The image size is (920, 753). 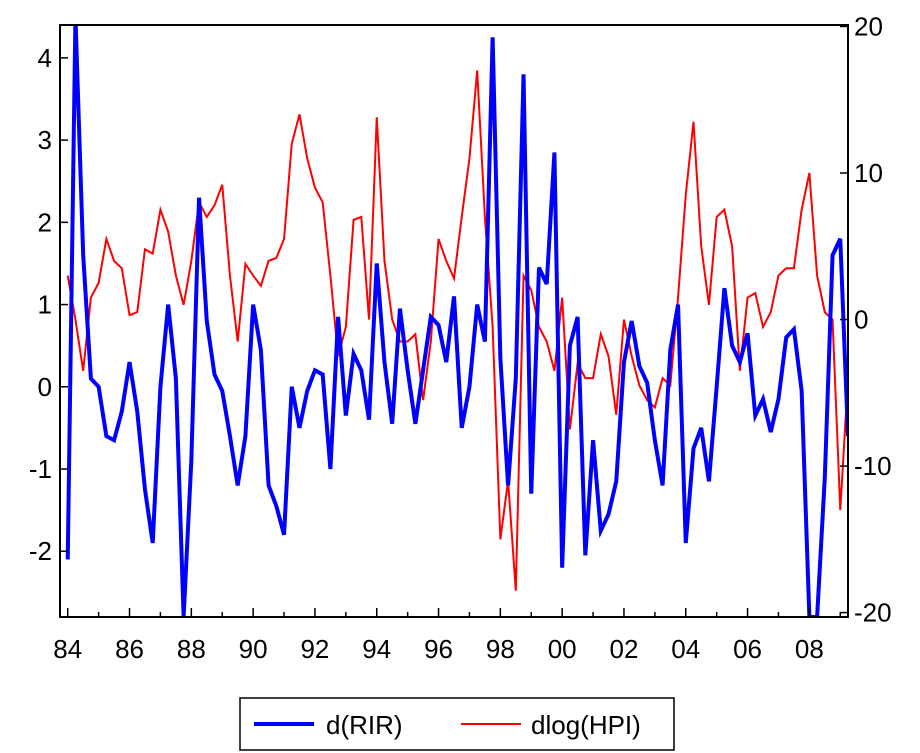 I want to click on right-y-tick-label: 0, so click(x=861, y=320).